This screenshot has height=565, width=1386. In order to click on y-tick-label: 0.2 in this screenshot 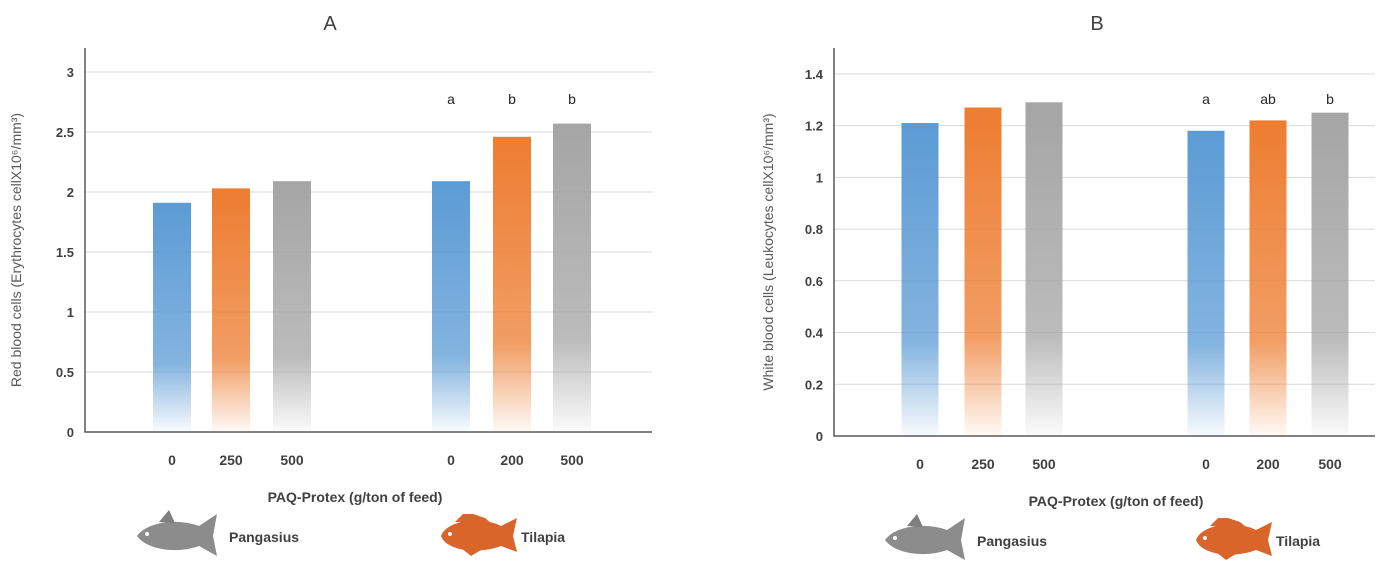, I will do `click(814, 384)`.